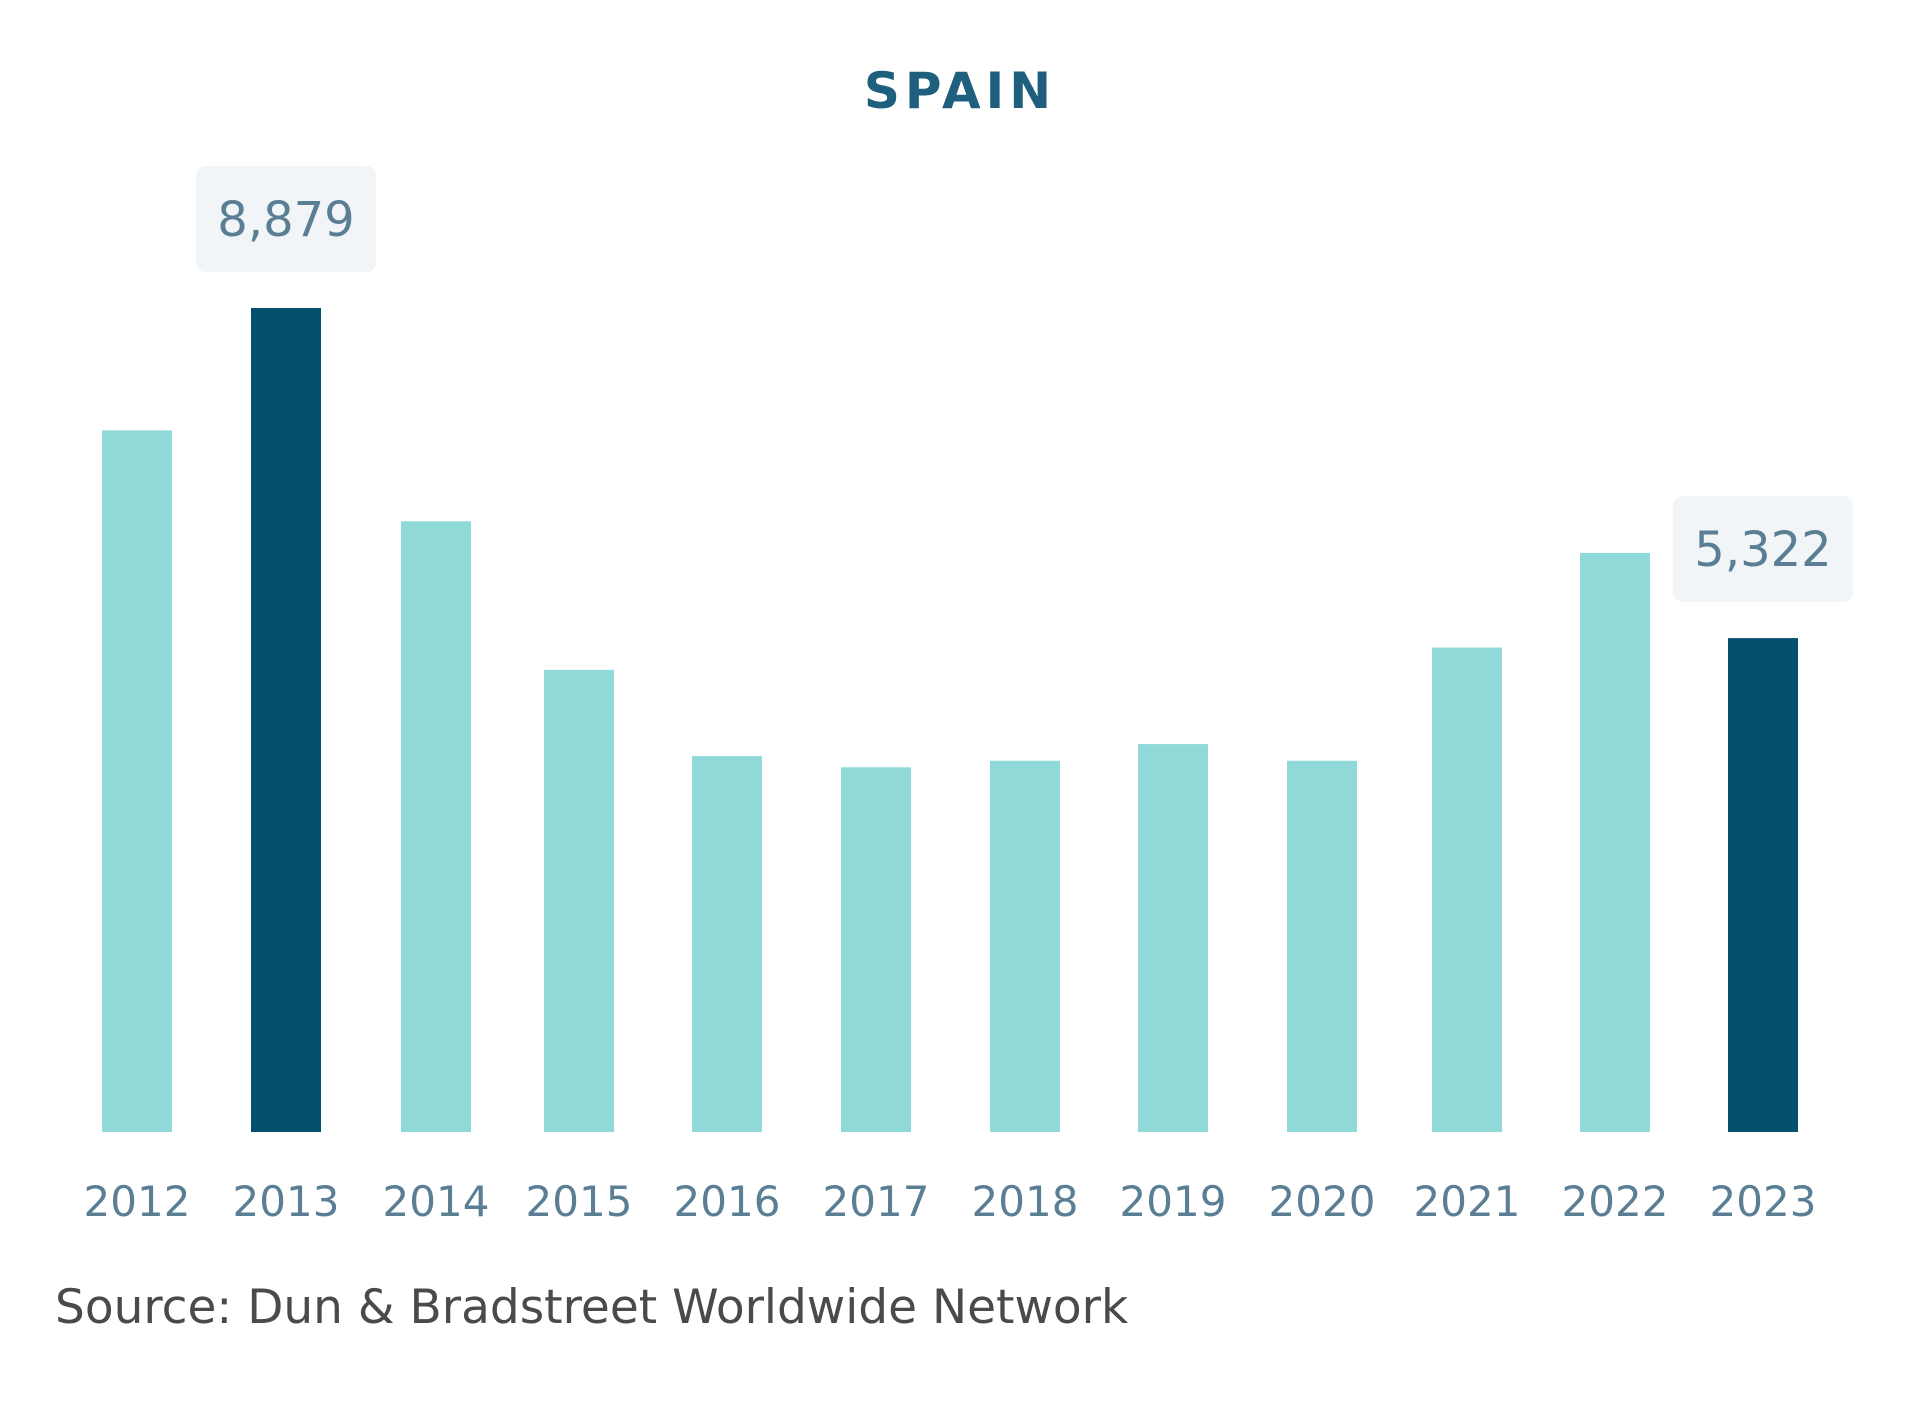 The height and width of the screenshot is (1409, 1920). Describe the element at coordinates (1173, 1201) in the screenshot. I see `x-tick-label: 2019` at that location.